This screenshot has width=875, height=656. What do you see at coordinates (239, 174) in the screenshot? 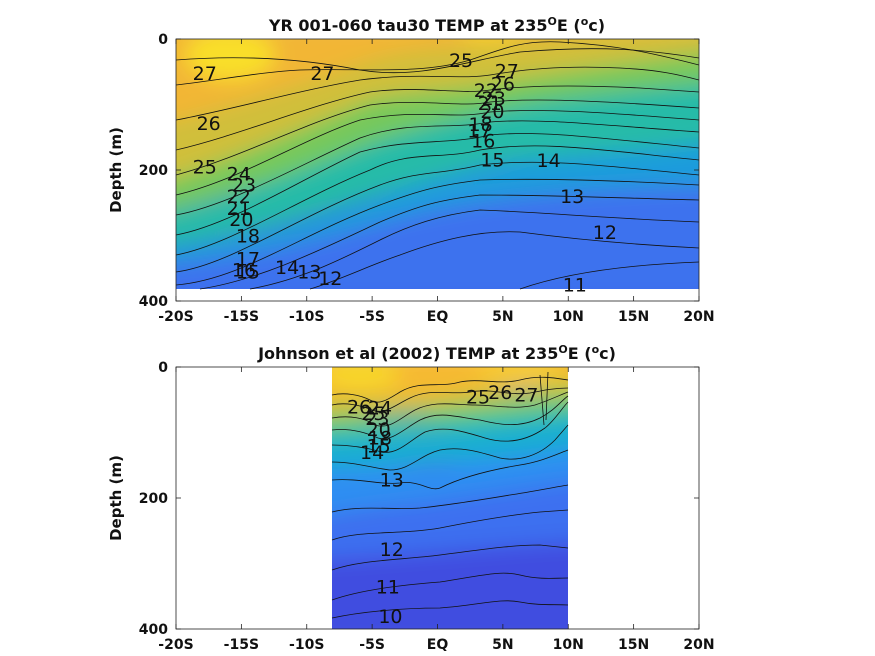
I see `panel-top-contour-label: 24` at bounding box center [239, 174].